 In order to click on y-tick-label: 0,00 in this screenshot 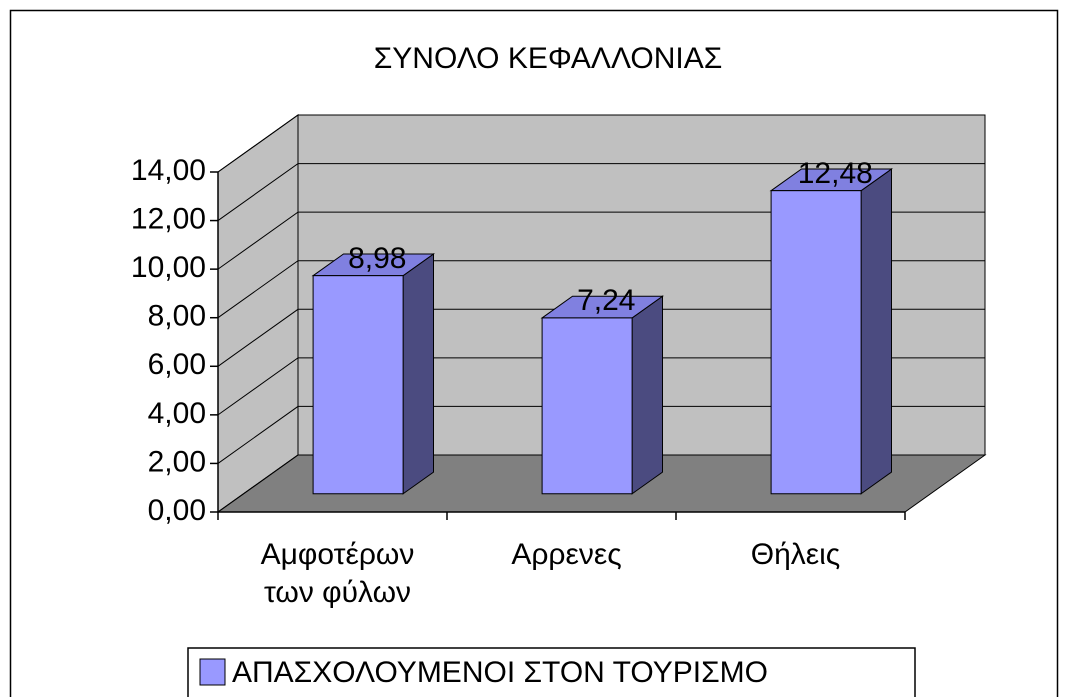, I will do `click(177, 510)`.